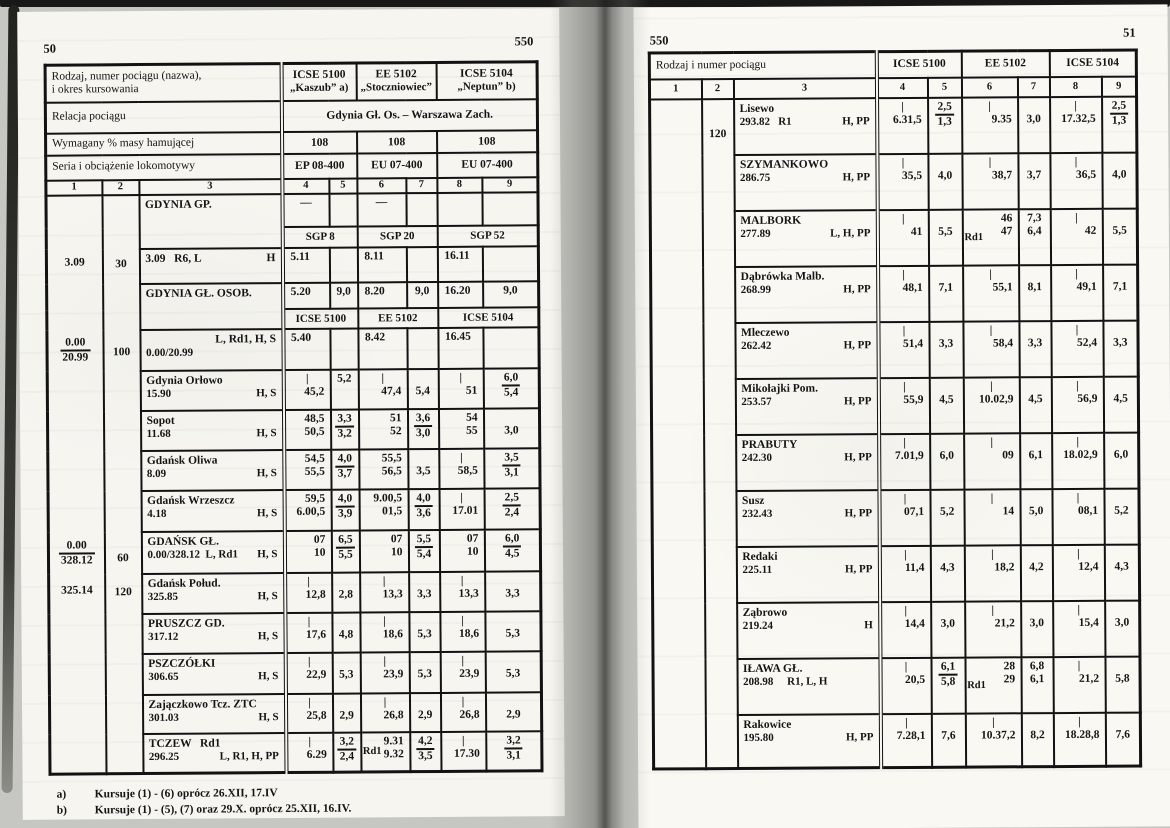  What do you see at coordinates (1076, 180) in the screenshot?
I see `time-cell: | 36,5` at bounding box center [1076, 180].